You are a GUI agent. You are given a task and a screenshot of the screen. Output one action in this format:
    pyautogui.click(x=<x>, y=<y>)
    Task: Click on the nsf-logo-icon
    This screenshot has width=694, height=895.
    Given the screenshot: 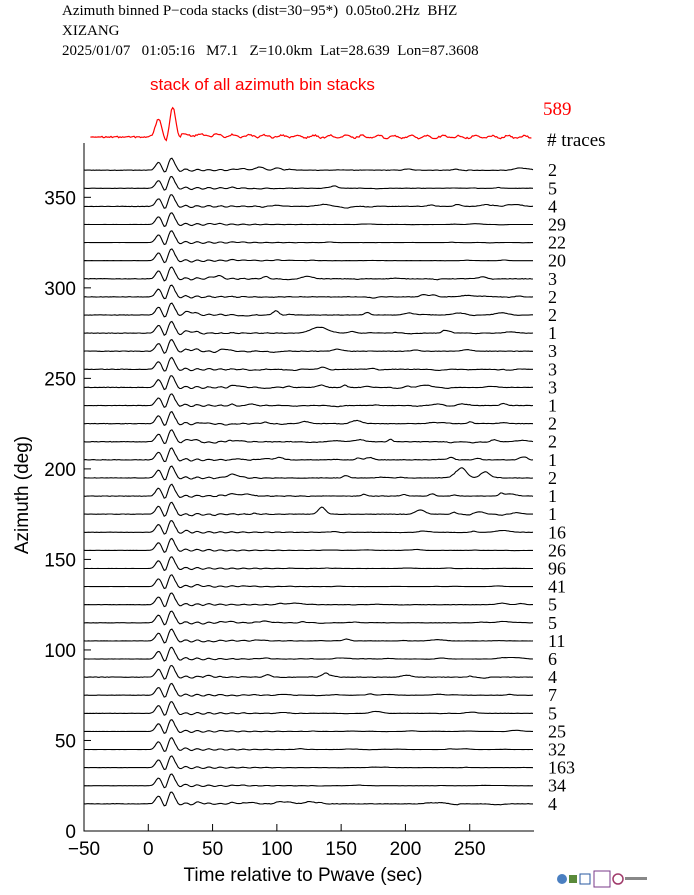 What is the action you would take?
    pyautogui.click(x=562, y=879)
    